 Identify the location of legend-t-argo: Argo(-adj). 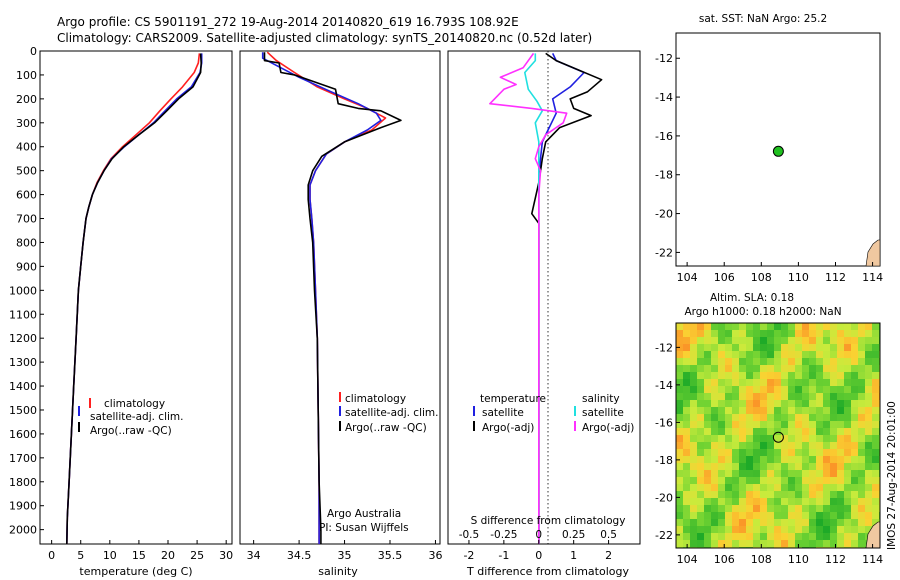
(508, 428).